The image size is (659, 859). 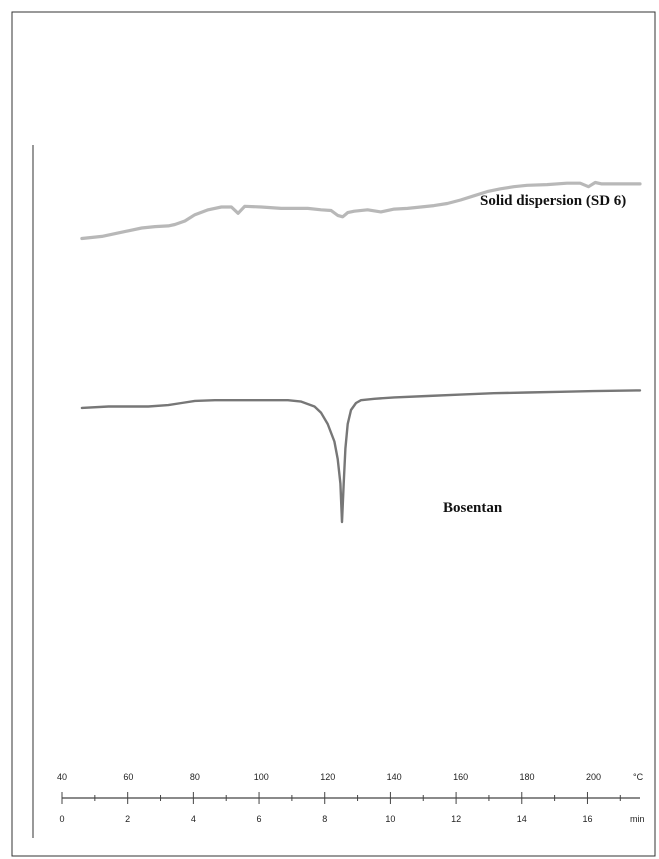 What do you see at coordinates (460, 777) in the screenshot?
I see `temperature-tick-label: 160` at bounding box center [460, 777].